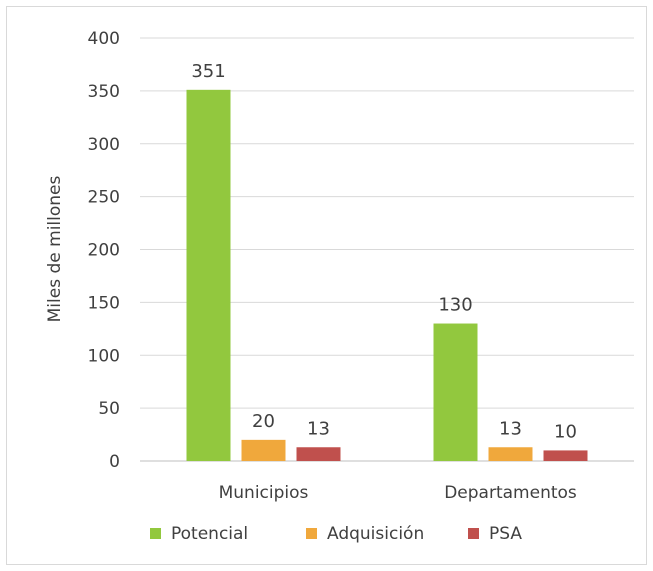 This screenshot has height=571, width=653. What do you see at coordinates (375, 534) in the screenshot?
I see `legend-label: Adquisición` at bounding box center [375, 534].